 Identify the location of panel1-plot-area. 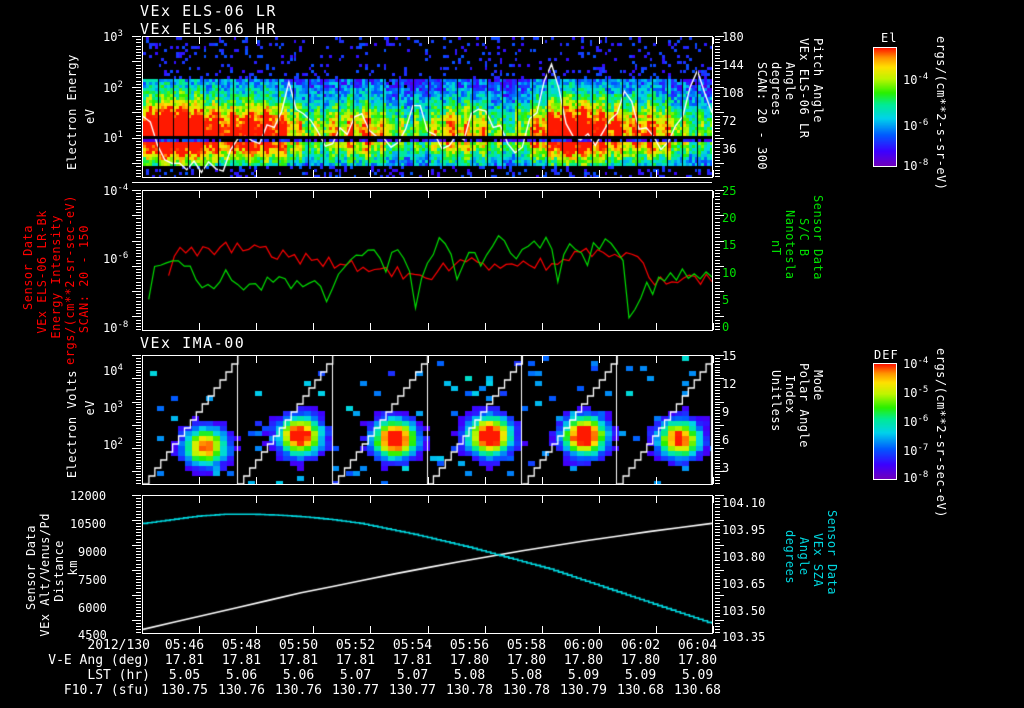
(427, 107).